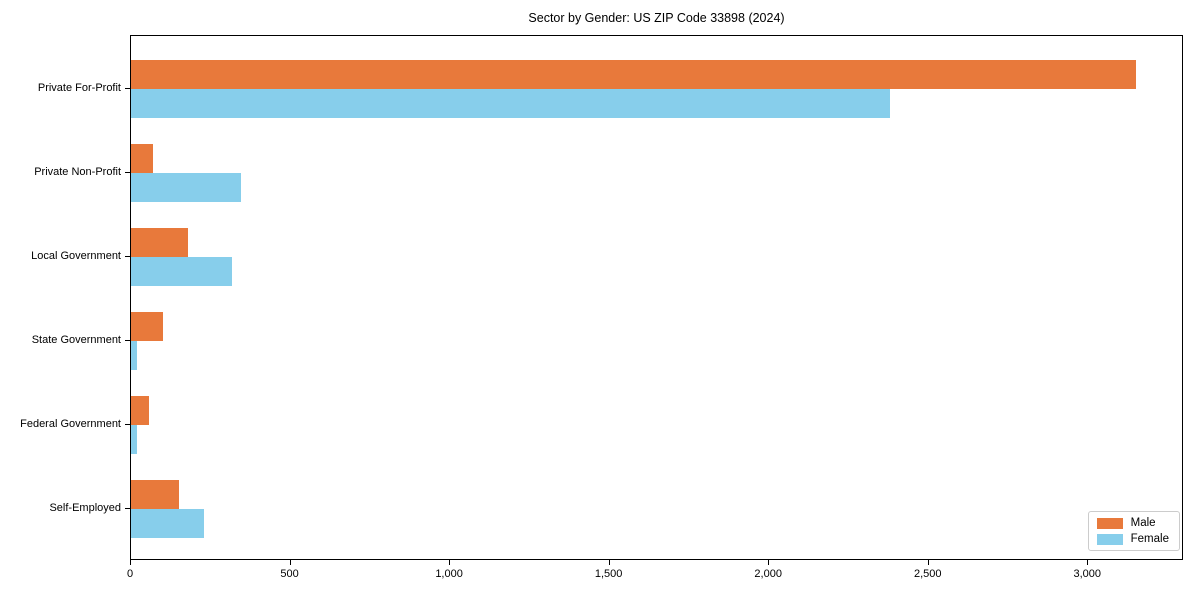 This screenshot has width=1200, height=600. Describe the element at coordinates (449, 574) in the screenshot. I see `x-tick-label-1000: 1,000` at that location.